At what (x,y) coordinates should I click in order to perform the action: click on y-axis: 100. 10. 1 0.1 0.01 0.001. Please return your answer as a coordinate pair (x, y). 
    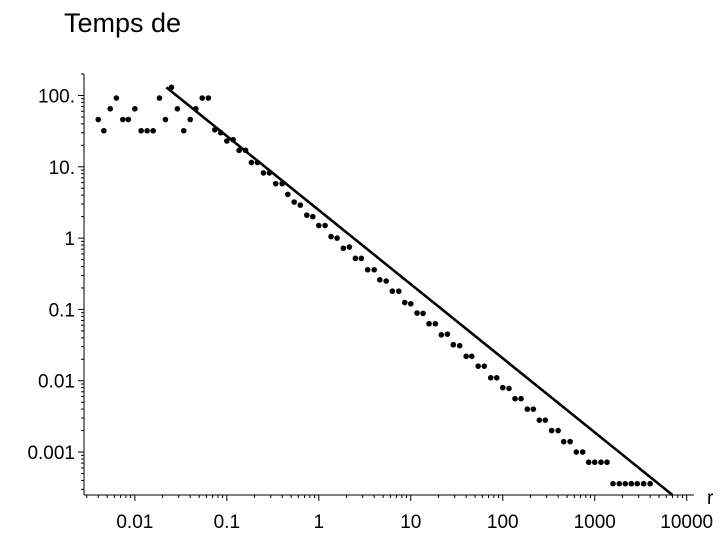
    Looking at the image, I should click on (56, 284).